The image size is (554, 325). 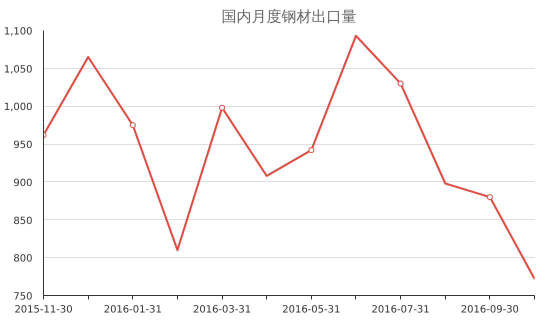 What do you see at coordinates (23, 297) in the screenshot?
I see `y-tick-label: 750` at bounding box center [23, 297].